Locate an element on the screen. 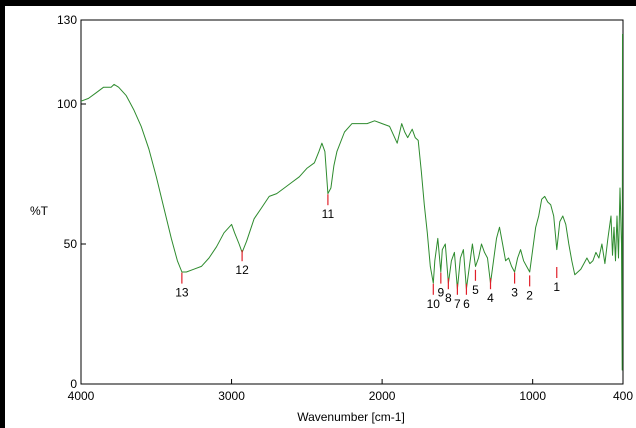  y-tick-label: 50 is located at coordinates (71, 244).